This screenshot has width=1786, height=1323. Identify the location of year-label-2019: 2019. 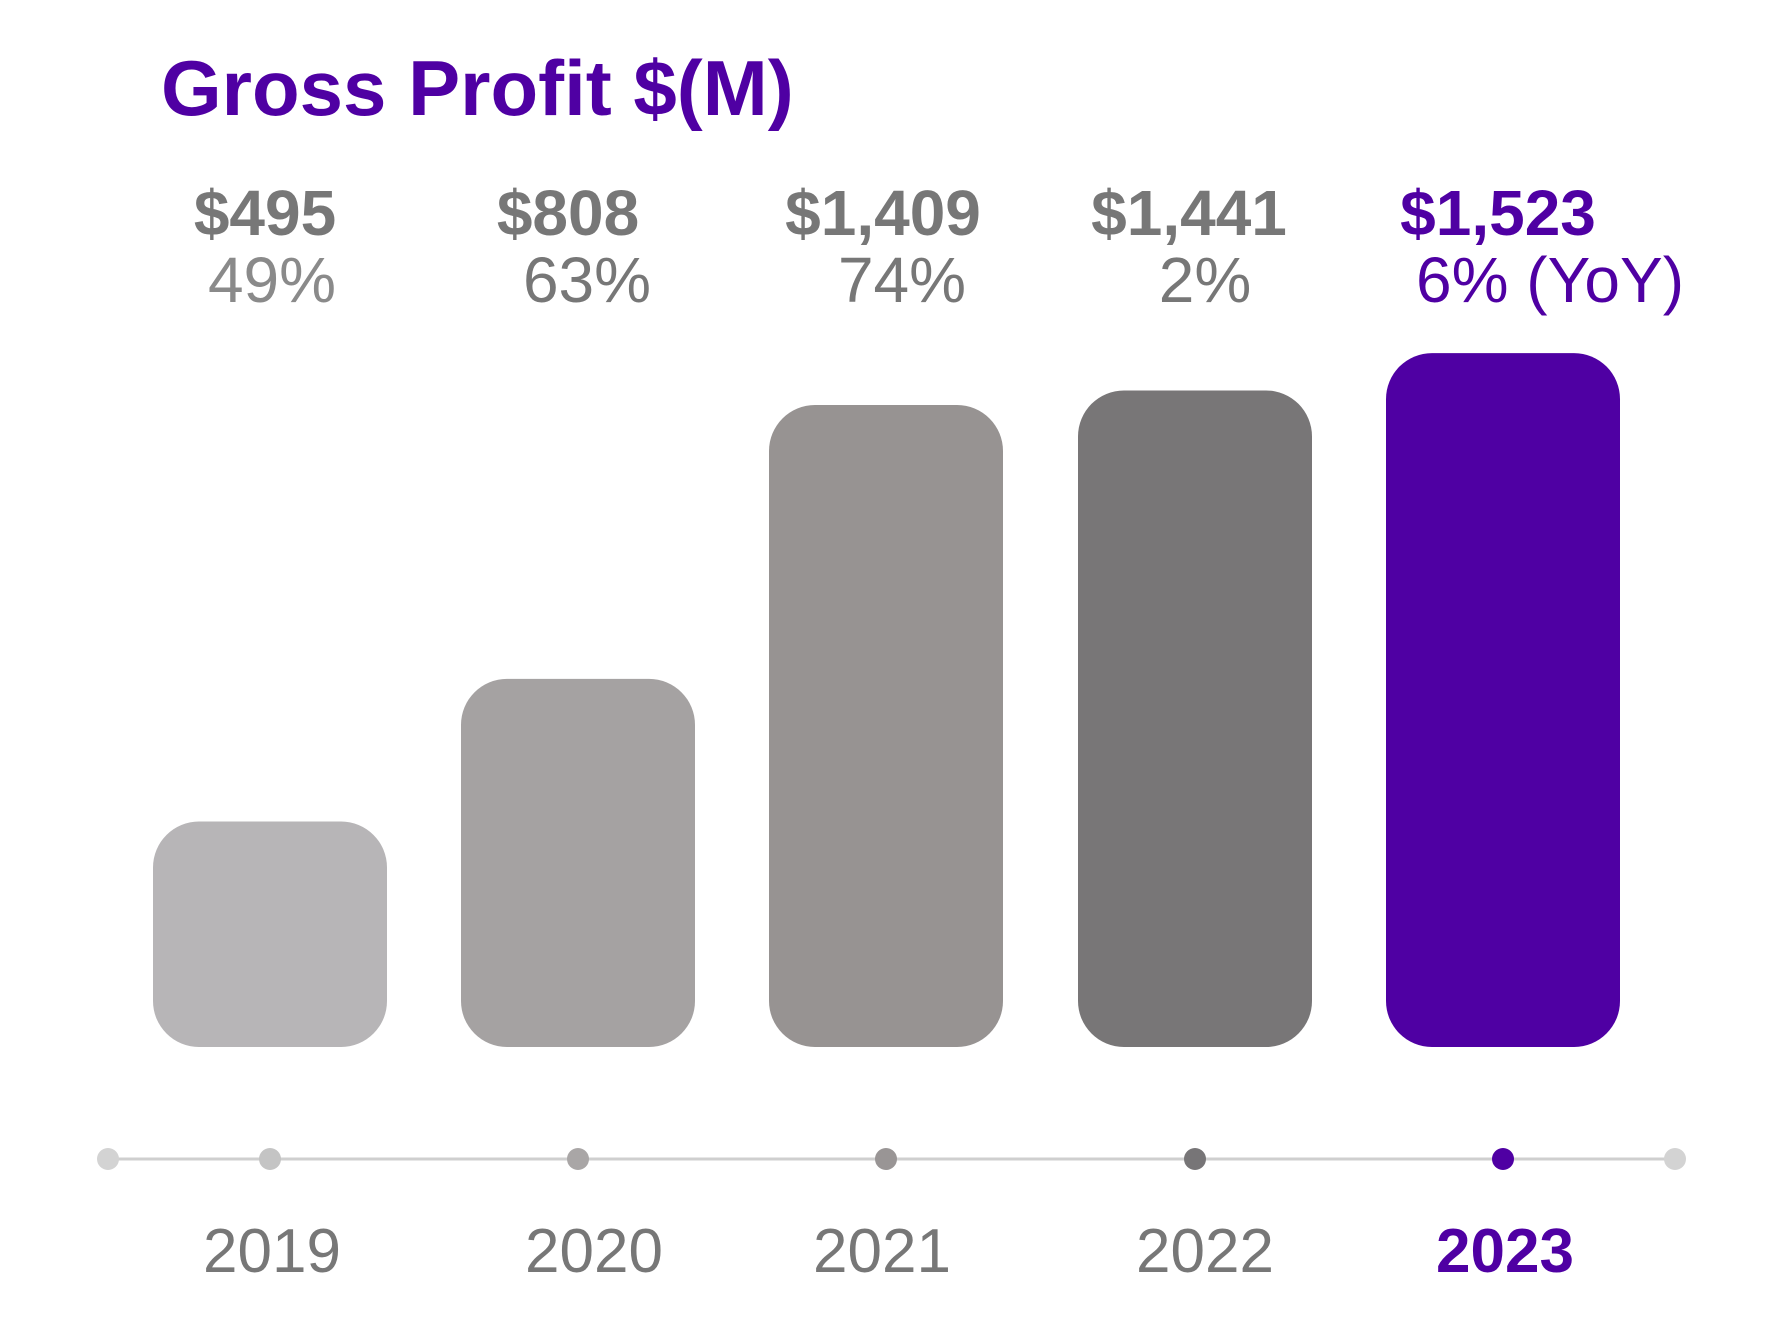
(272, 1251).